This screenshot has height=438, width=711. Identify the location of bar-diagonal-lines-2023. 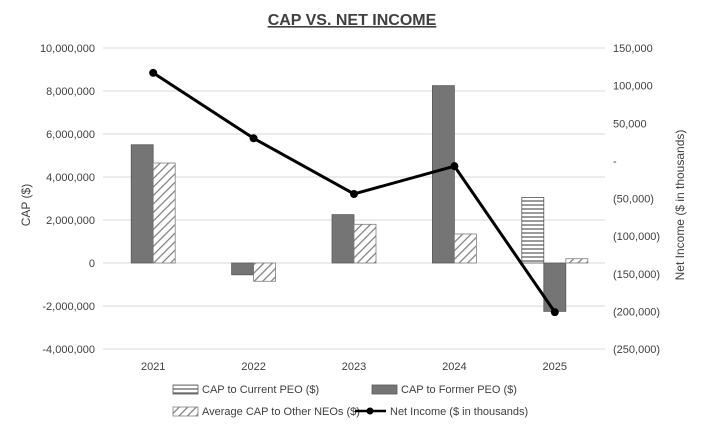
(365, 243).